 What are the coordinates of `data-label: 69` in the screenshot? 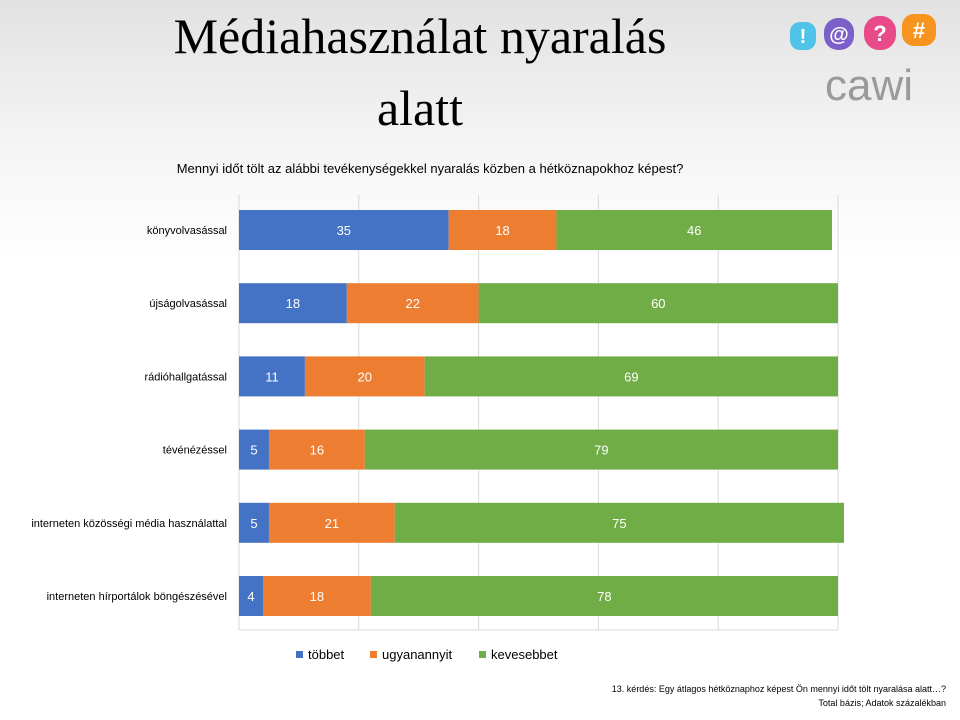 It's located at (631, 376).